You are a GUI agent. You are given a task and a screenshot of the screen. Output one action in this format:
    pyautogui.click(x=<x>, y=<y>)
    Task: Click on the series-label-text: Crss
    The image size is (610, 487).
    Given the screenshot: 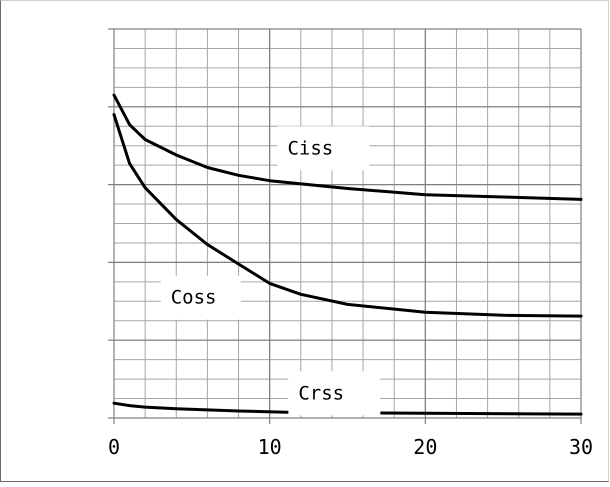 What is the action you would take?
    pyautogui.click(x=321, y=393)
    